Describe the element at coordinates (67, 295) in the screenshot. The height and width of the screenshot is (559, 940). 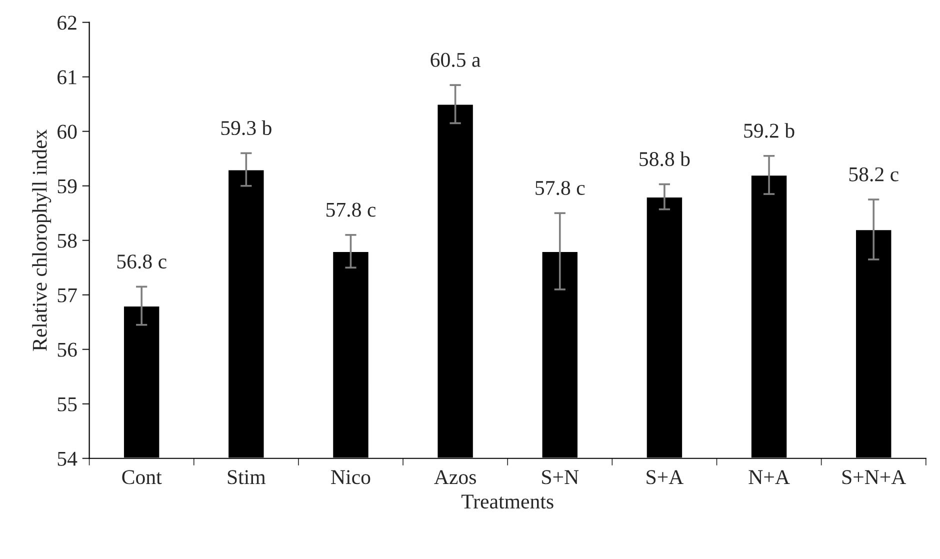
I see `y-tick-label: 57` at that location.